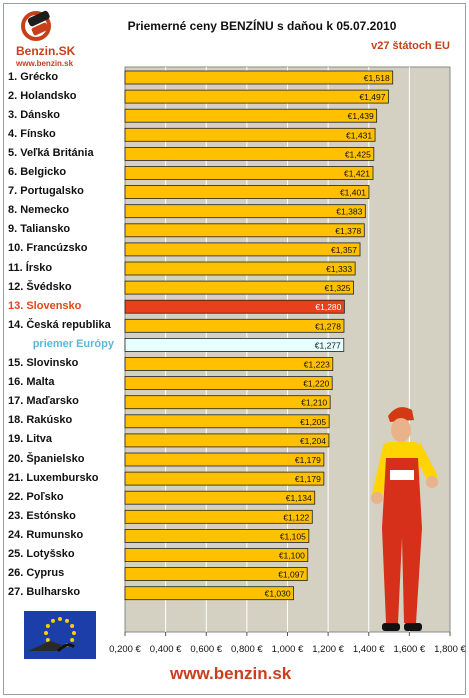 The width and height of the screenshot is (469, 698). What do you see at coordinates (317, 365) in the screenshot?
I see `bar-value-label: €1,223` at bounding box center [317, 365].